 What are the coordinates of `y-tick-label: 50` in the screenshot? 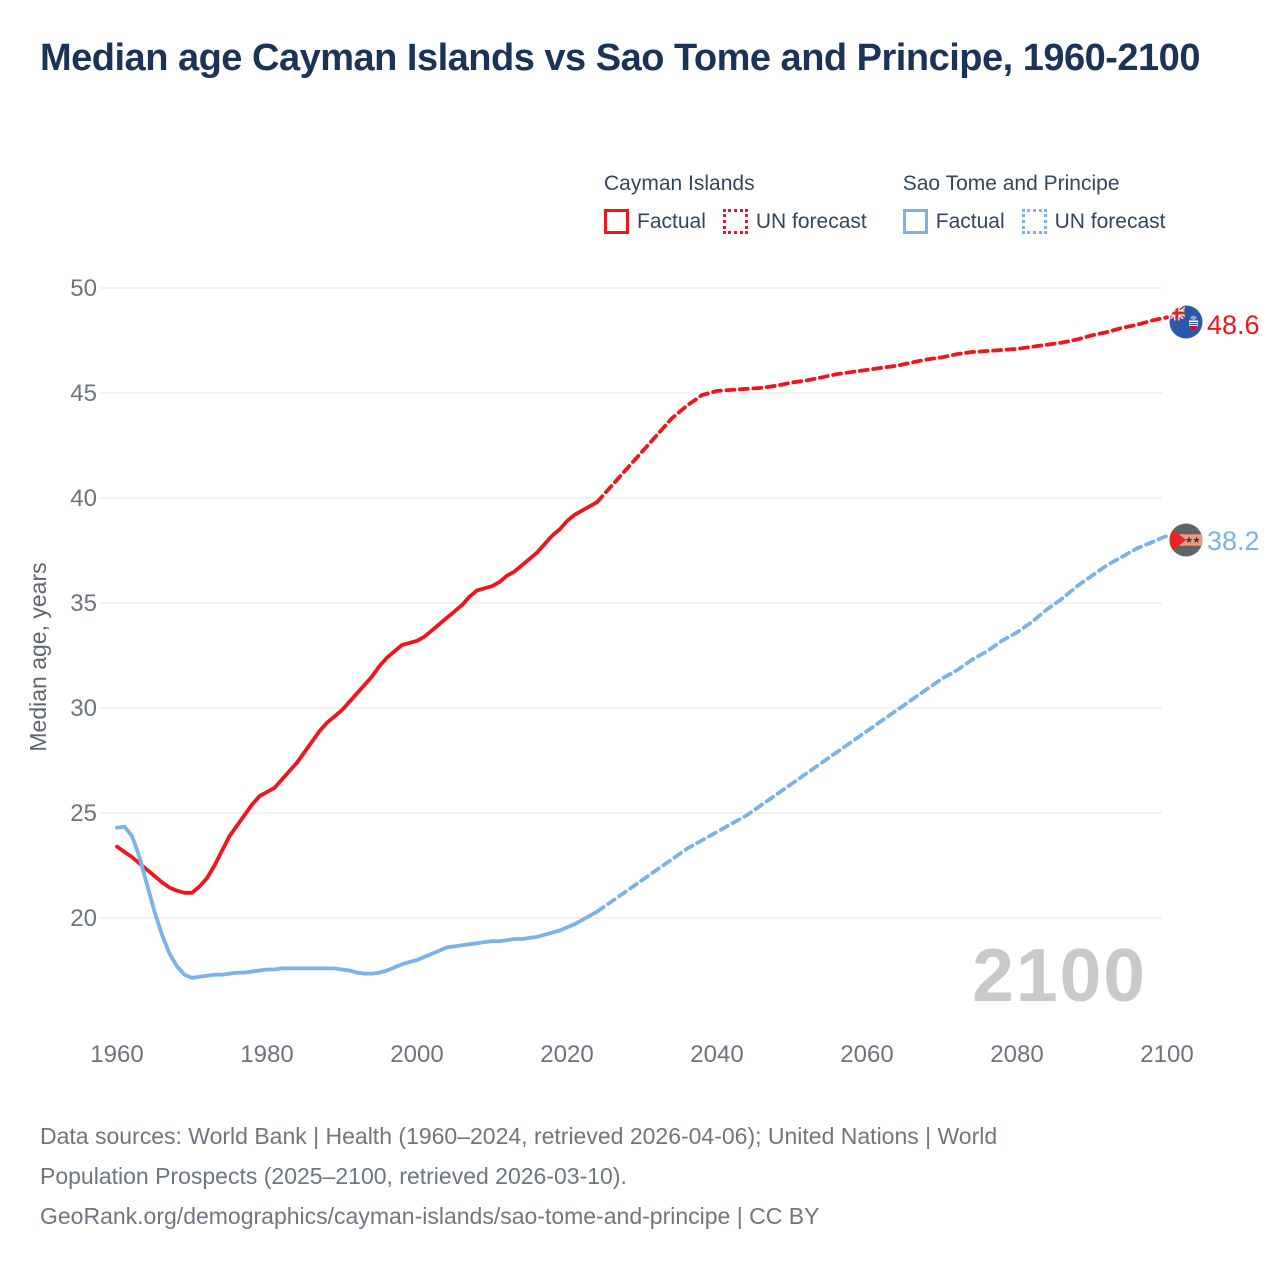 It's located at (83, 288).